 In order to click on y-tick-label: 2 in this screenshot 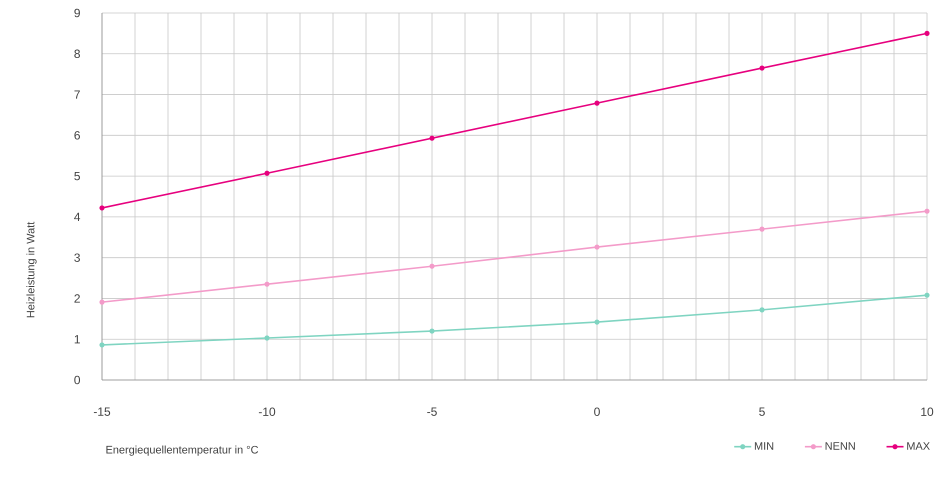, I will do `click(77, 298)`.